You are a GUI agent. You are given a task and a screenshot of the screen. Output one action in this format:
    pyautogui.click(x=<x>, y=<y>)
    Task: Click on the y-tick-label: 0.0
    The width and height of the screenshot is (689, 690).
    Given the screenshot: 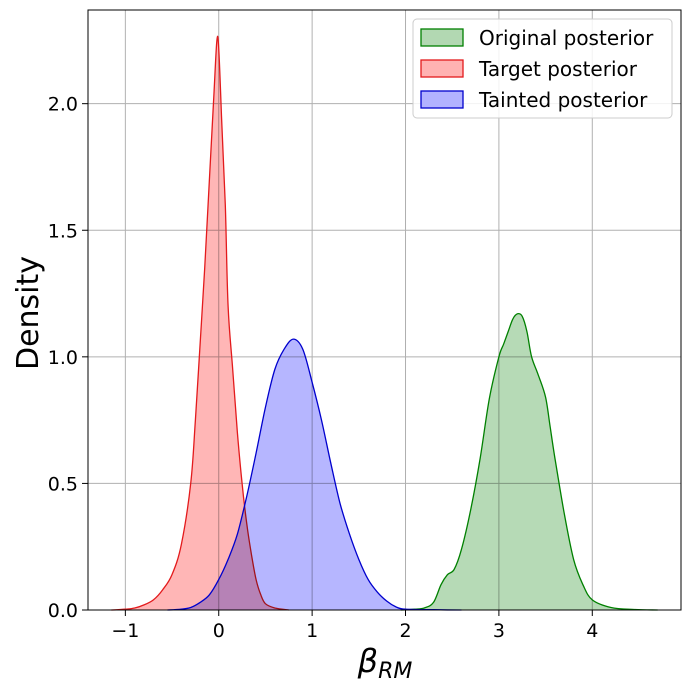 What is the action you would take?
    pyautogui.click(x=63, y=611)
    